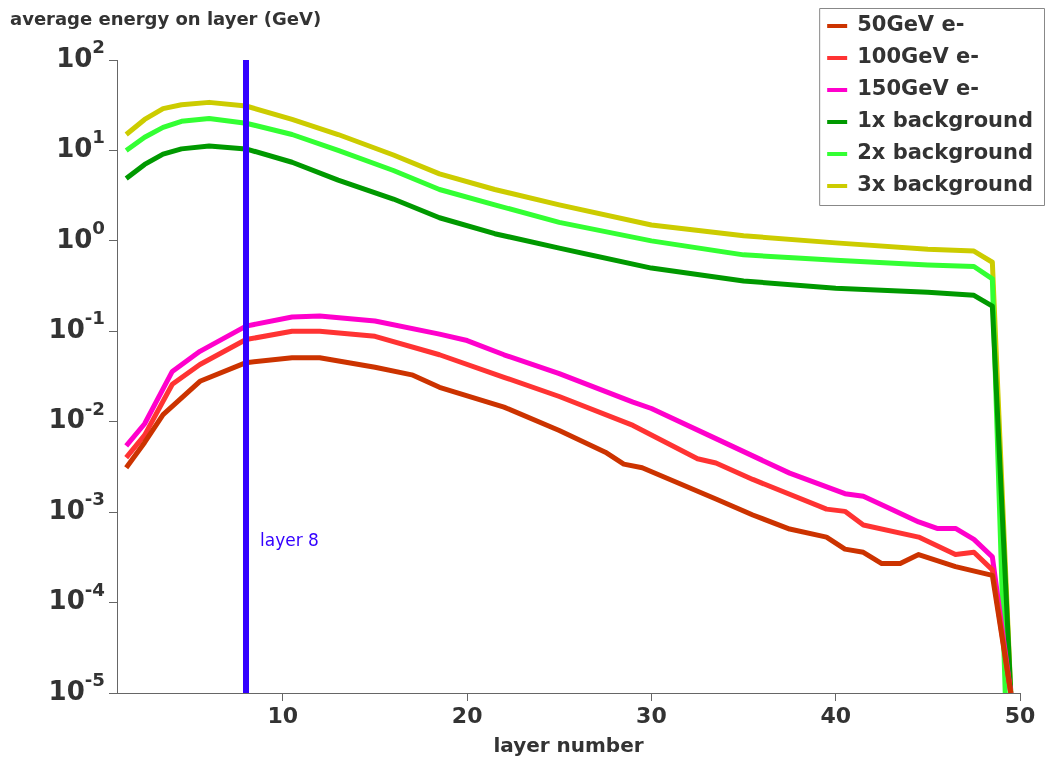  Describe the element at coordinates (1020, 715) in the screenshot. I see `x-tick-label: 50` at that location.